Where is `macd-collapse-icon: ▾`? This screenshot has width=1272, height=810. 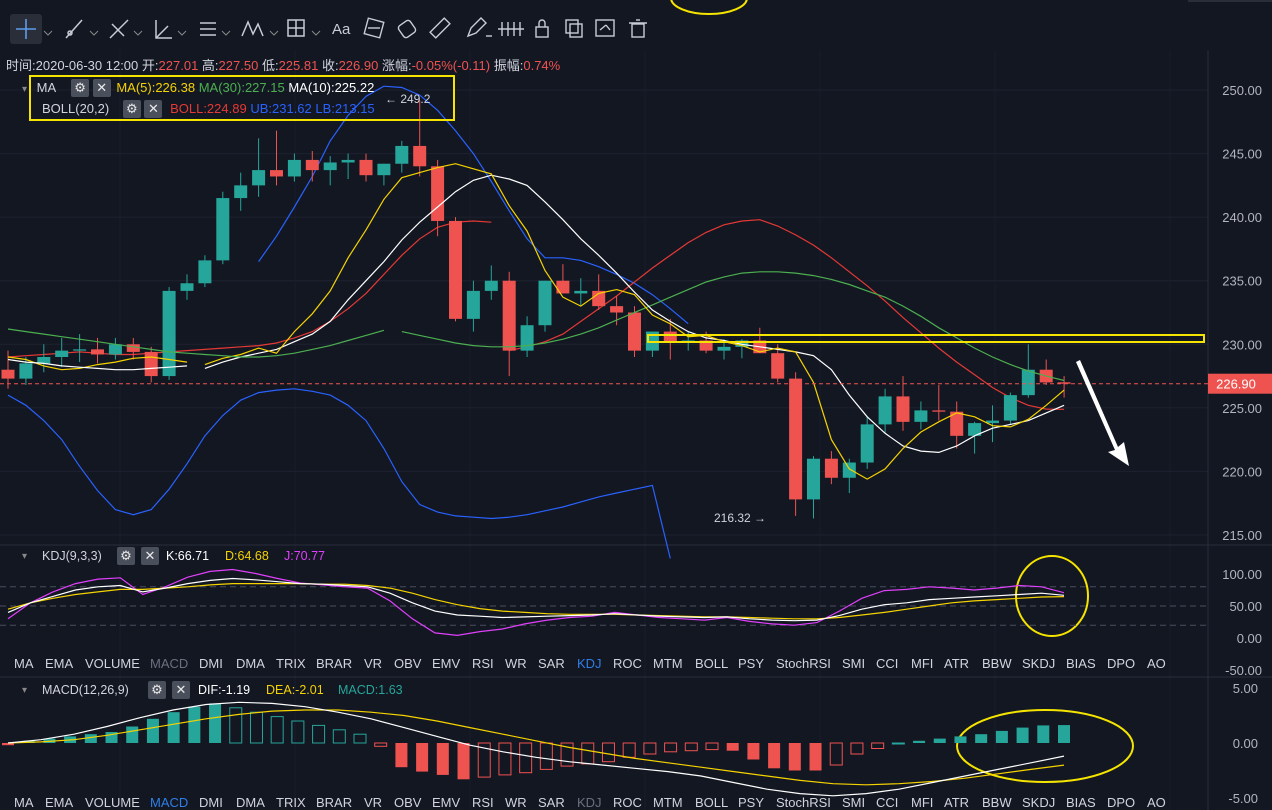
macd-collapse-icon: ▾ is located at coordinates (25, 690).